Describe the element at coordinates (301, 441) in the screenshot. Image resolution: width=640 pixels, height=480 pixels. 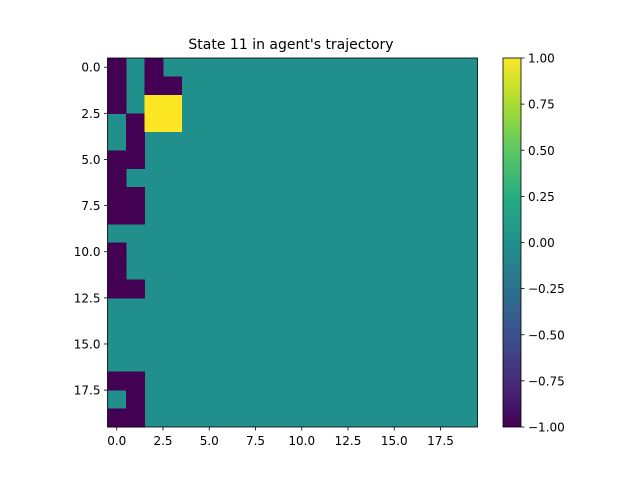
I see `x-tick-label: 10.0` at that location.